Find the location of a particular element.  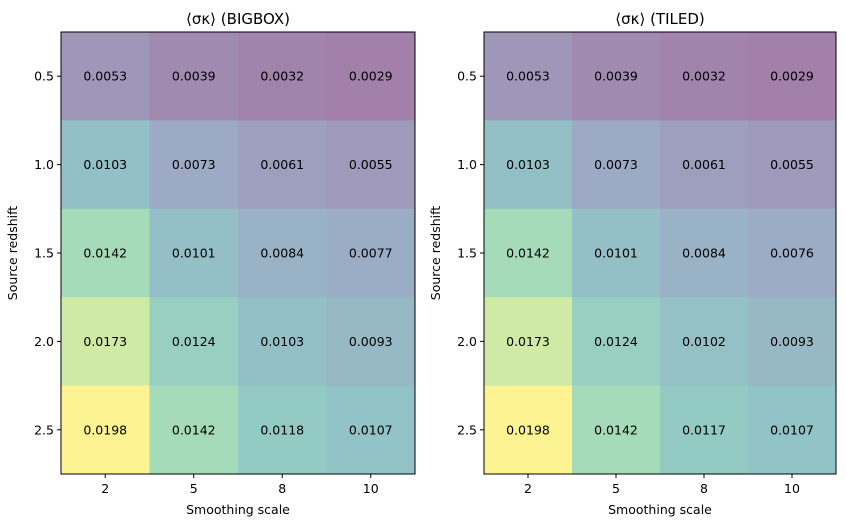

cell-value-label: 0.0077 is located at coordinates (371, 253).